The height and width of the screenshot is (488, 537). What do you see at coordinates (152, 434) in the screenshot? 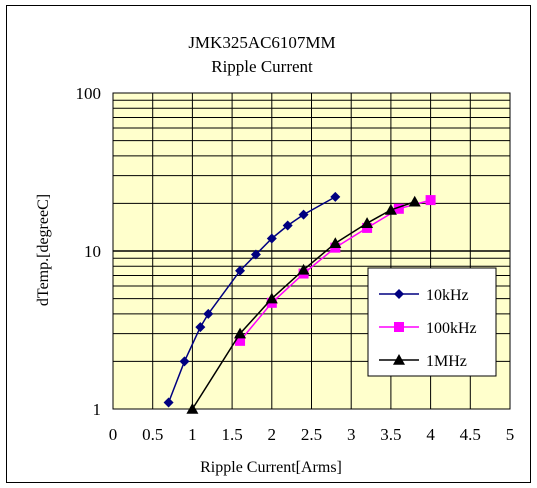
I see `x-tick-label: 0.5` at bounding box center [152, 434].